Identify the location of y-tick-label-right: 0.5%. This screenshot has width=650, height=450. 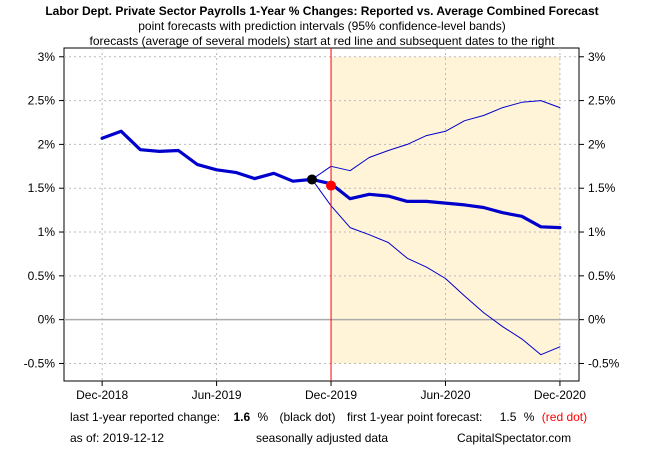
(602, 276).